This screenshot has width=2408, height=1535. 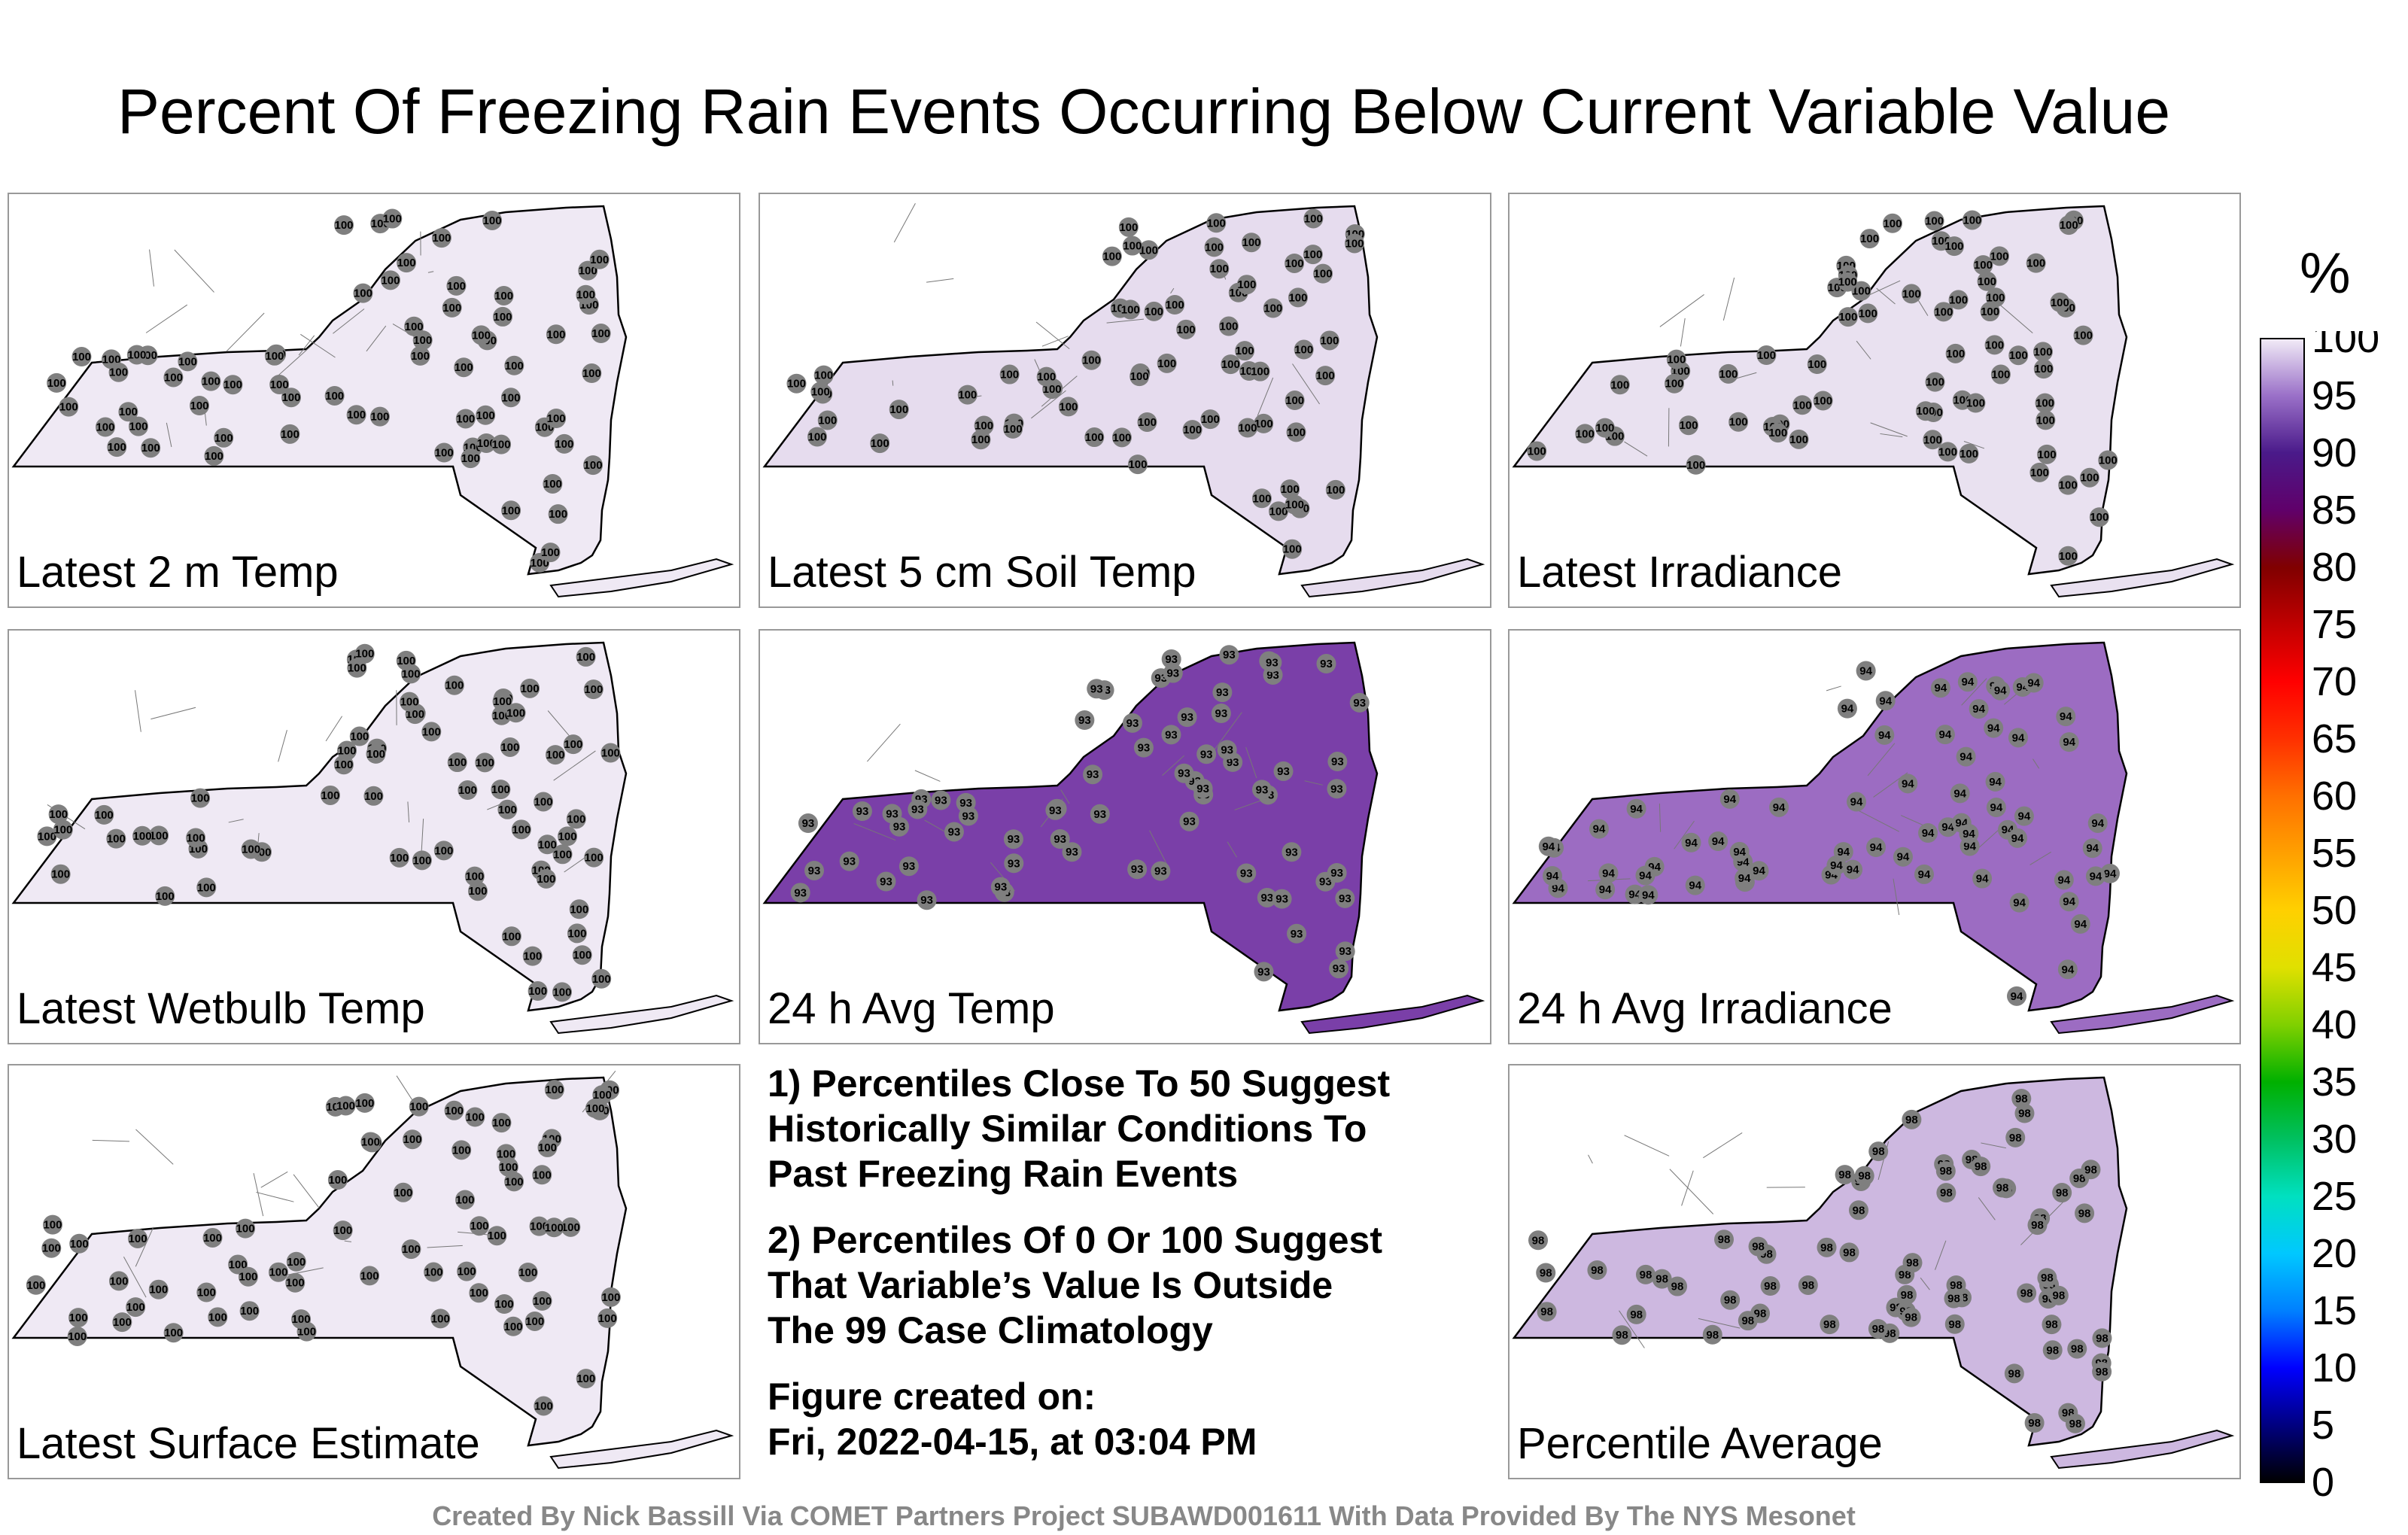 What do you see at coordinates (2334, 395) in the screenshot?
I see `colorbar-tick-label: 95` at bounding box center [2334, 395].